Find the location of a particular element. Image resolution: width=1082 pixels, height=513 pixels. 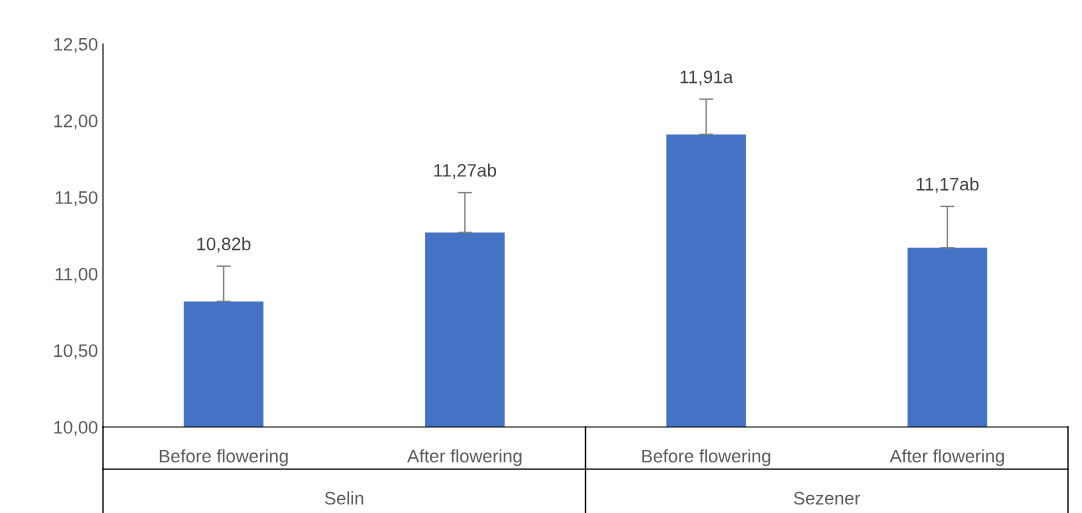

y-tick-label: 12,00 is located at coordinates (76, 122).